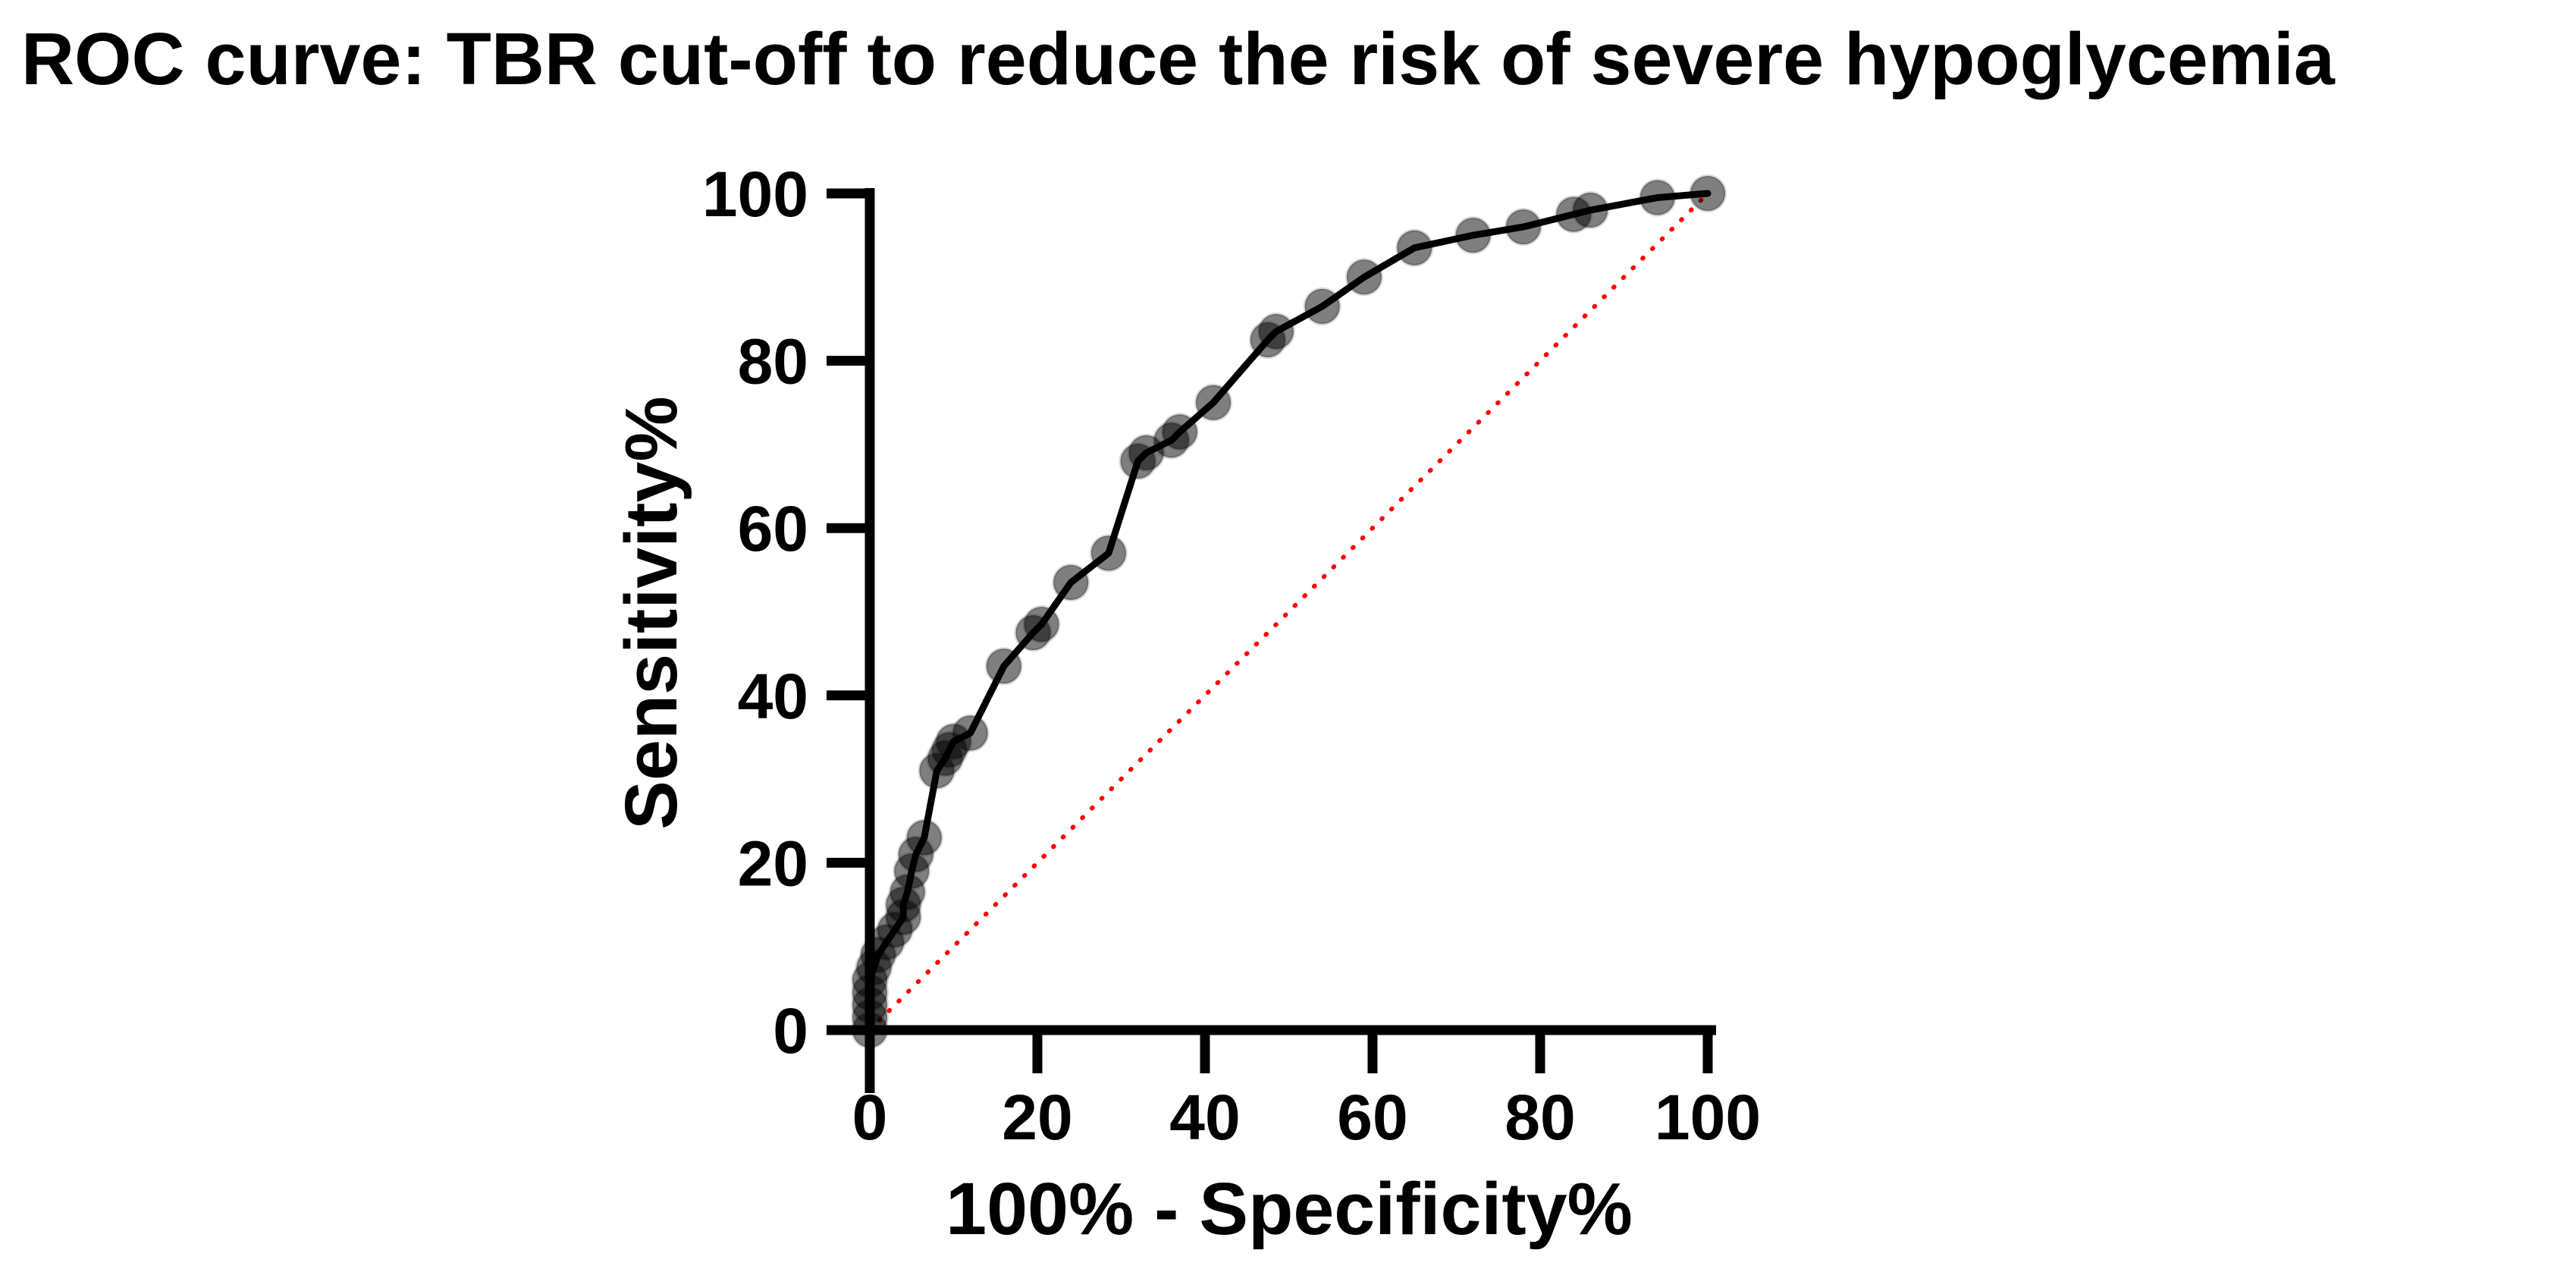  What do you see at coordinates (790, 1031) in the screenshot?
I see `y-tick-label: 0` at bounding box center [790, 1031].